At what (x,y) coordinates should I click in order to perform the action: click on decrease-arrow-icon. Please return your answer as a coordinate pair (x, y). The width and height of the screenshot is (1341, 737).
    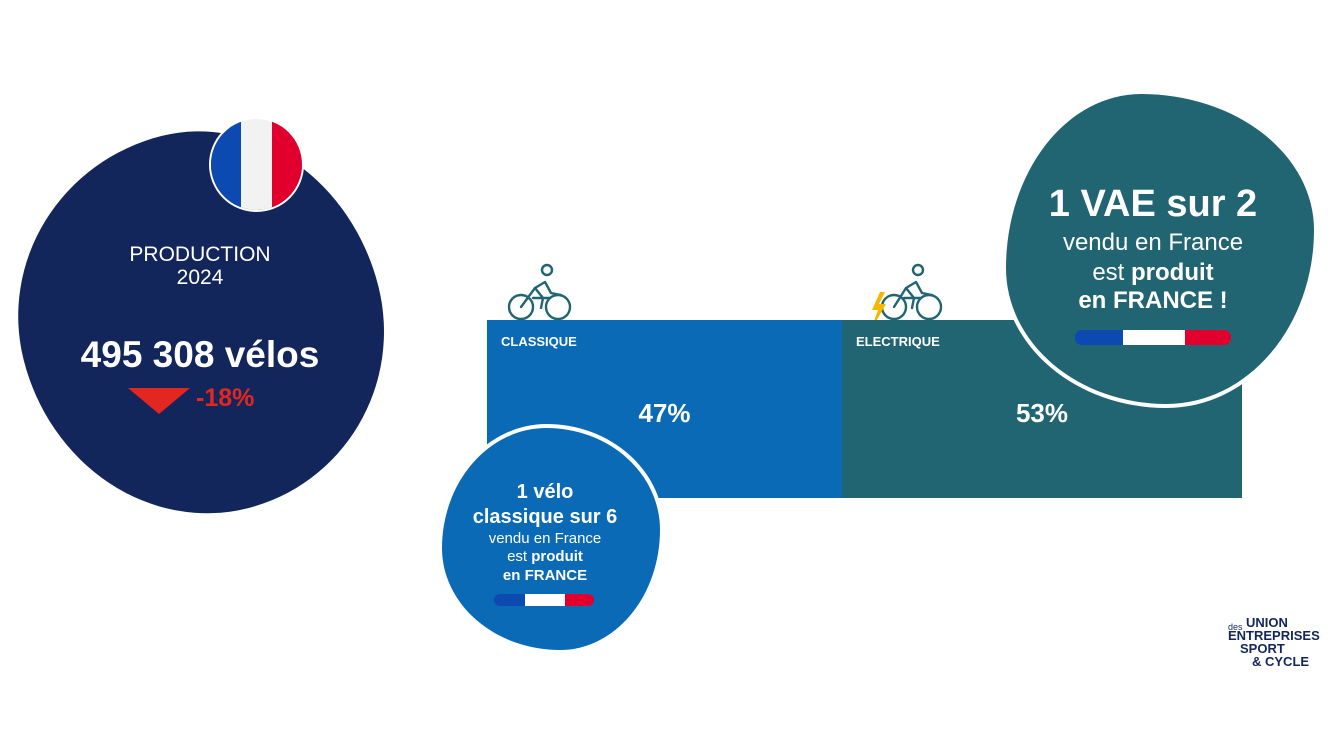
    Looking at the image, I should click on (159, 401).